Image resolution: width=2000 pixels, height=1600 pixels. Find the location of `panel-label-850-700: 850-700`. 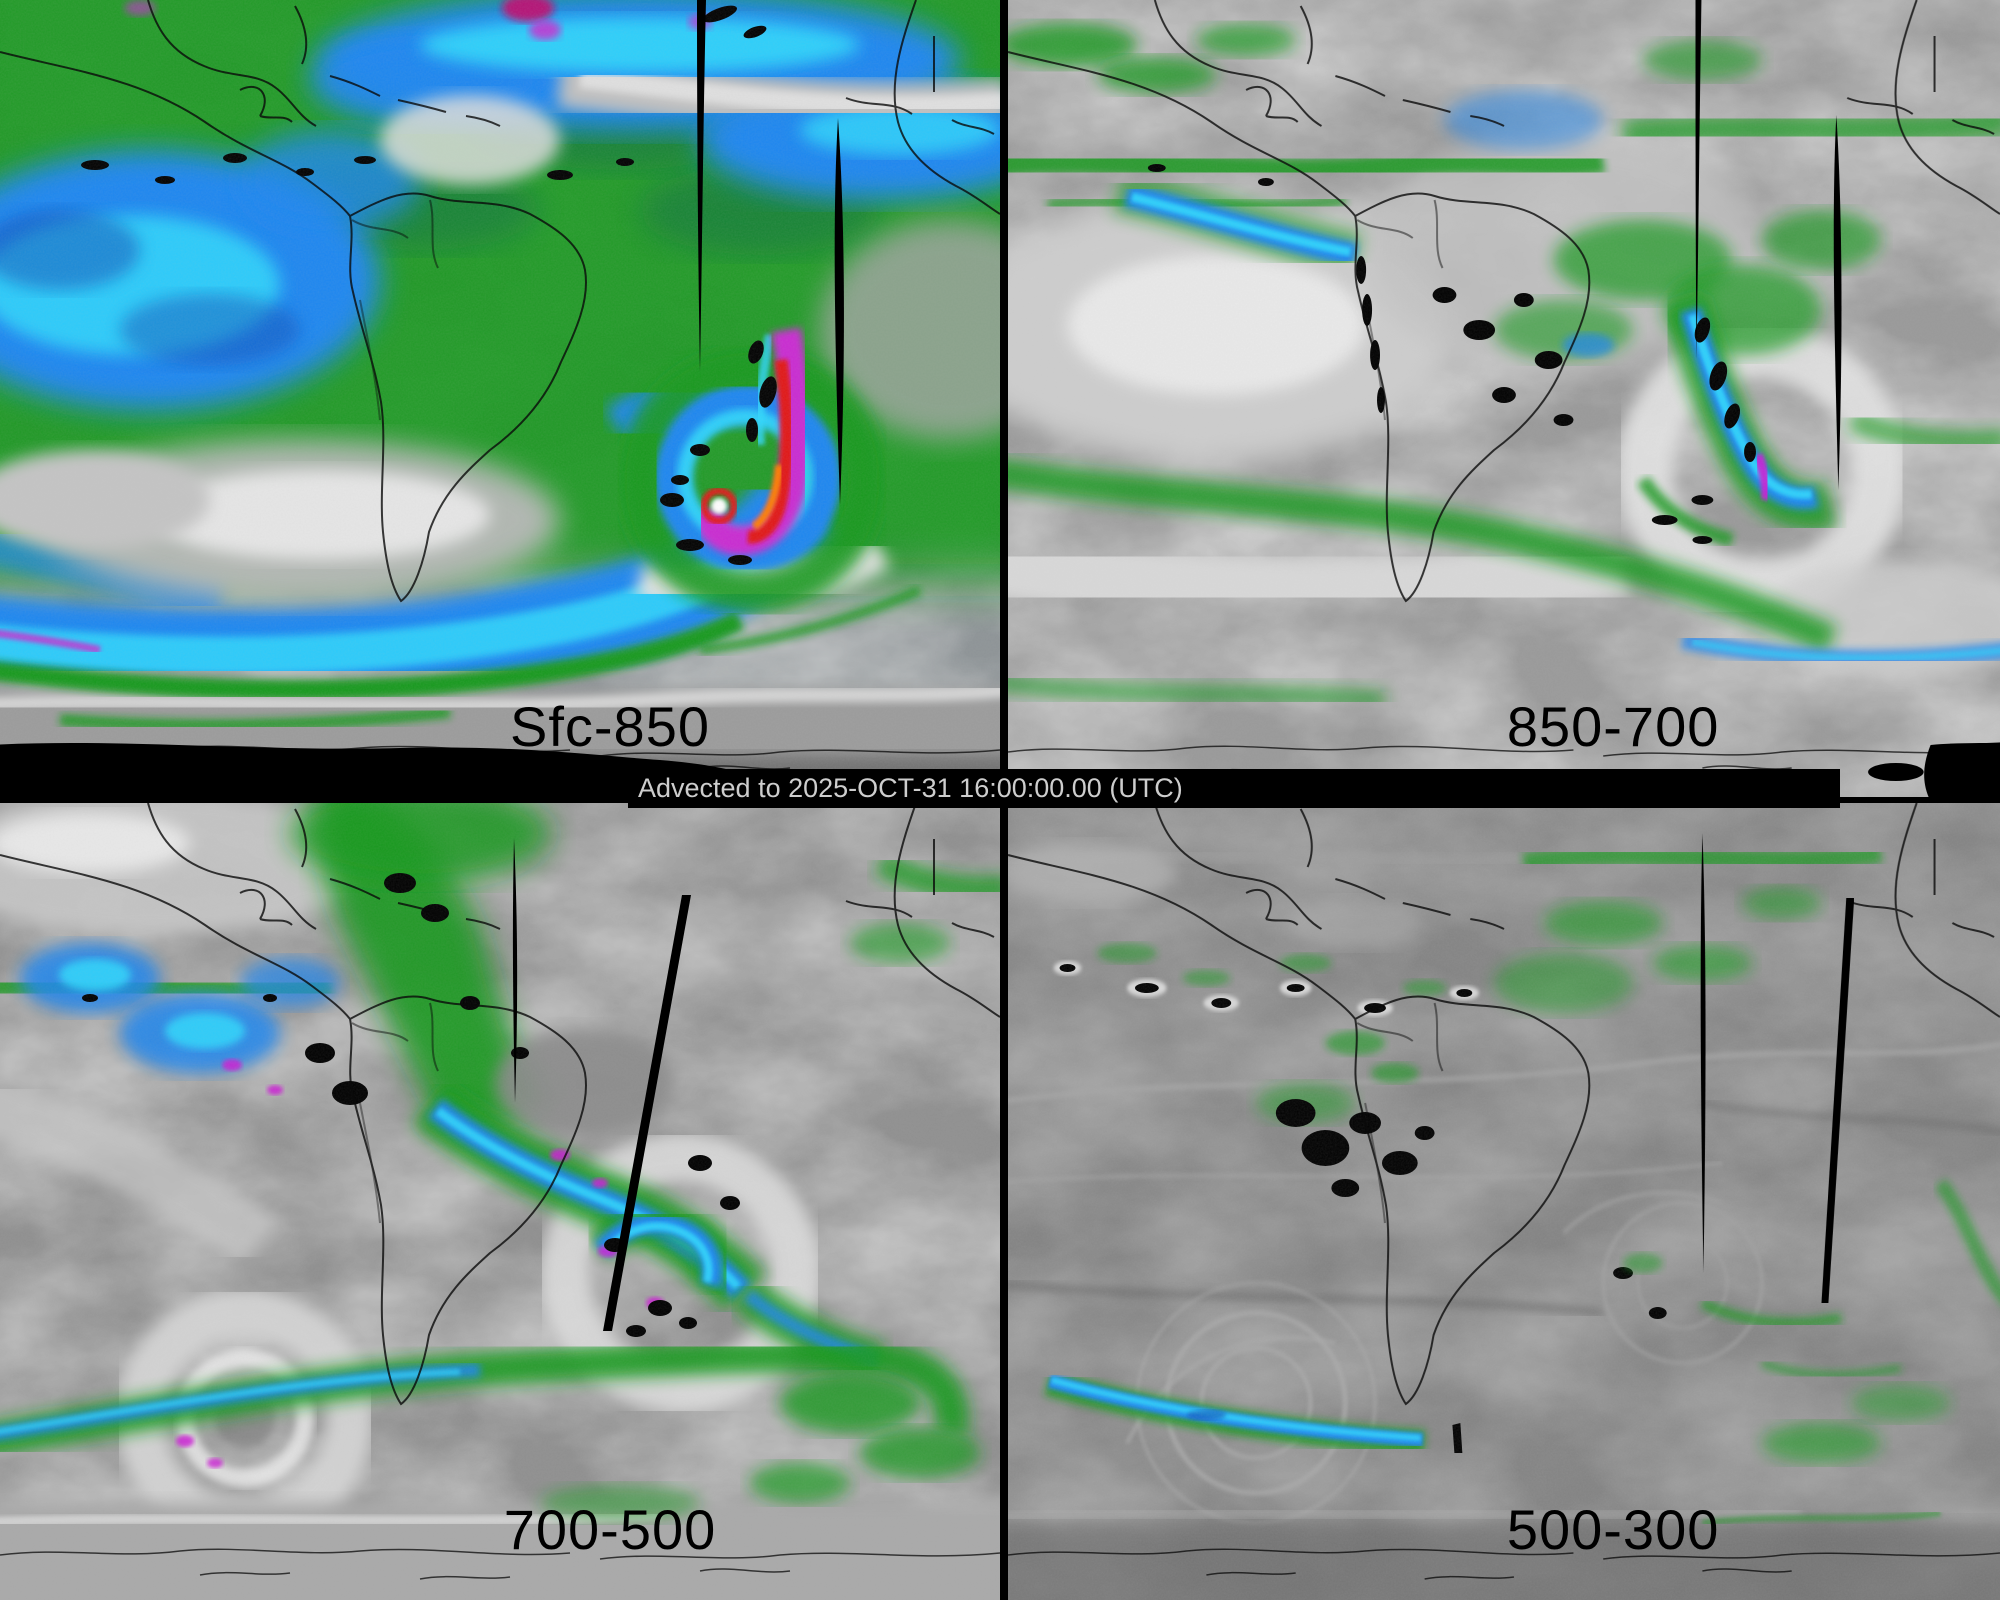

panel-label-850-700: 850-700 is located at coordinates (1613, 726).